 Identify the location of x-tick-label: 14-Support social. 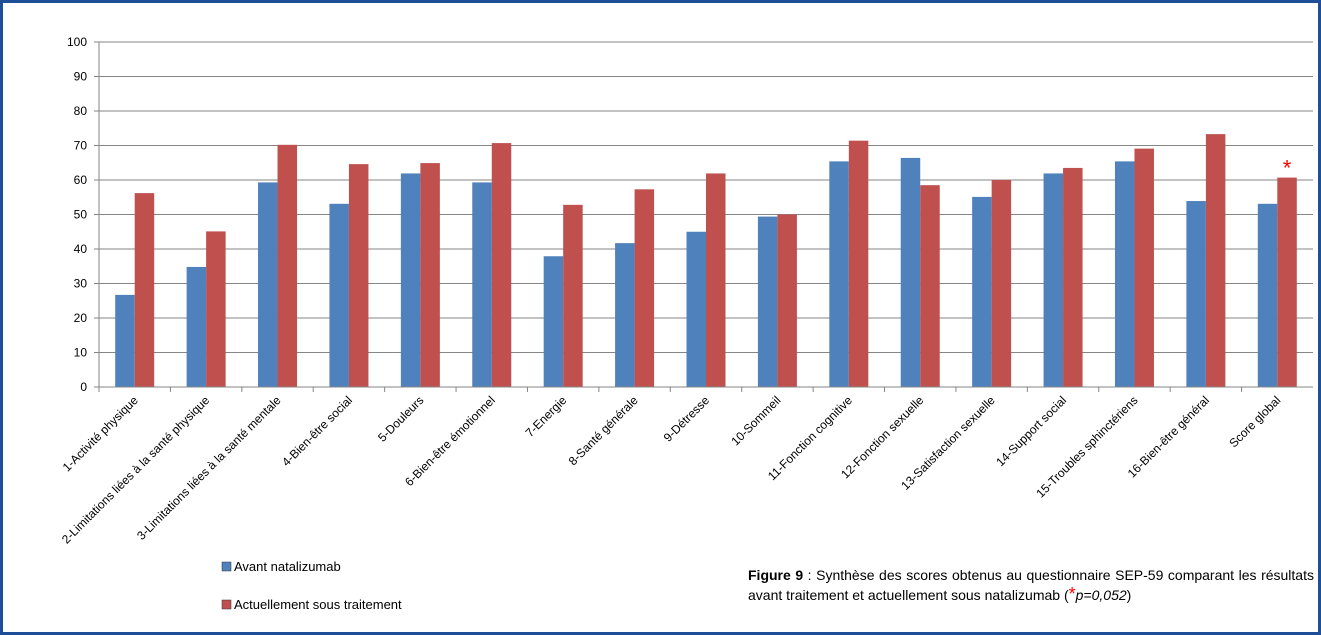
(1031, 431).